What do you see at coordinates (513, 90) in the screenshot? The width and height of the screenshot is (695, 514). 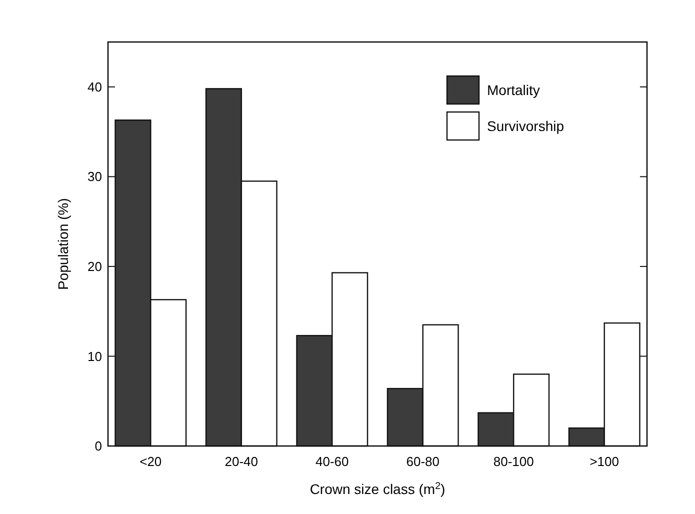 I see `legend-label: Mortality` at bounding box center [513, 90].